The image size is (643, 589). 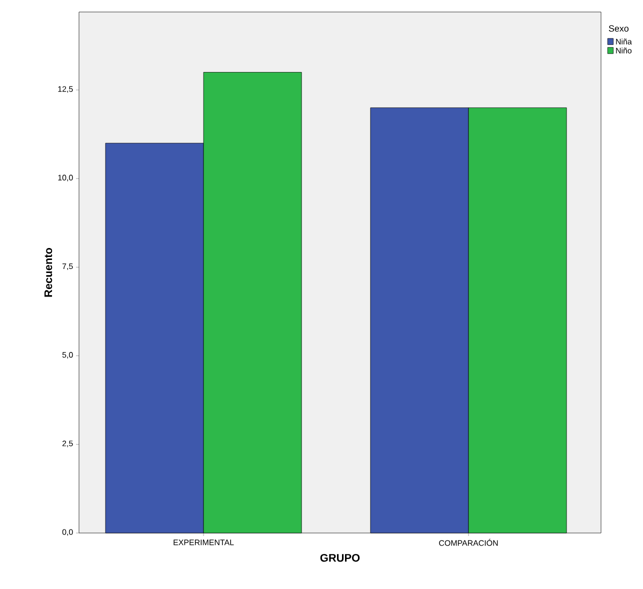 What do you see at coordinates (340, 558) in the screenshot?
I see `x-axis-title: GRUPO` at bounding box center [340, 558].